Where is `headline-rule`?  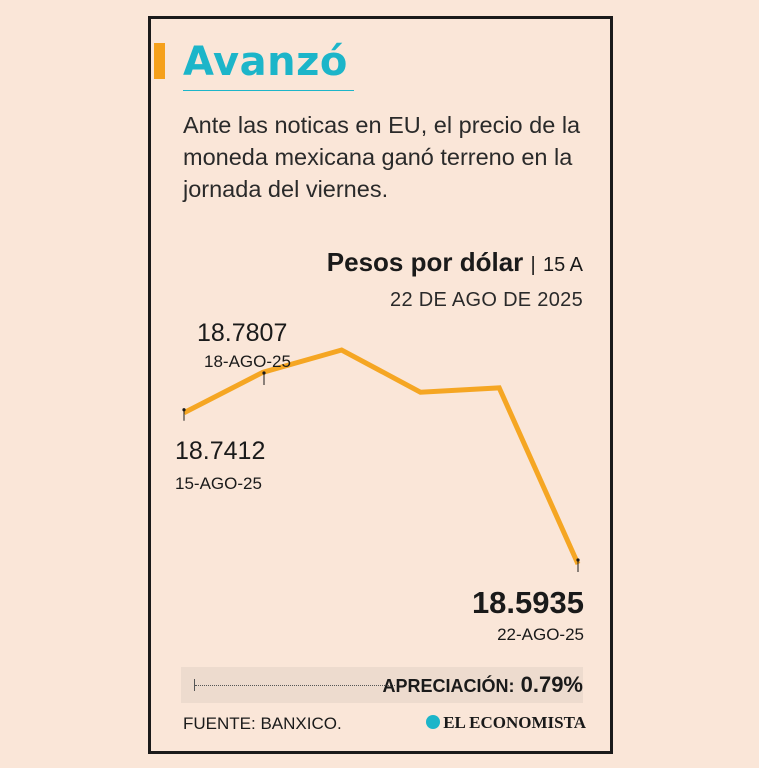 headline-rule is located at coordinates (268, 90).